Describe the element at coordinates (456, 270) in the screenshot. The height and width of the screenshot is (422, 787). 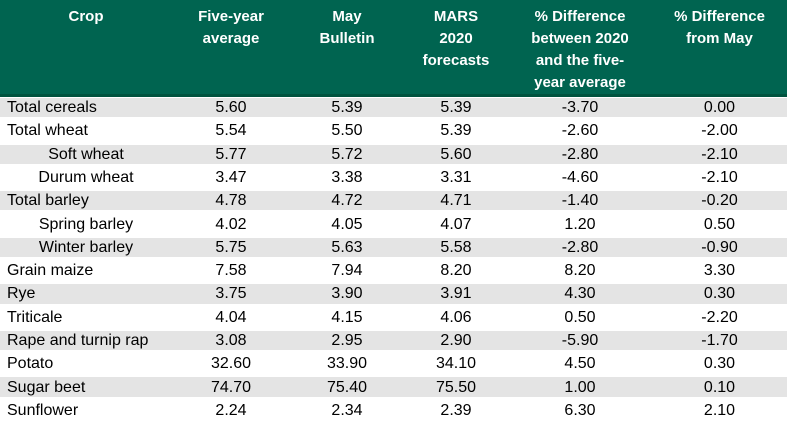
I see `mars-2020-forecasts-cell: 8.20` at that location.